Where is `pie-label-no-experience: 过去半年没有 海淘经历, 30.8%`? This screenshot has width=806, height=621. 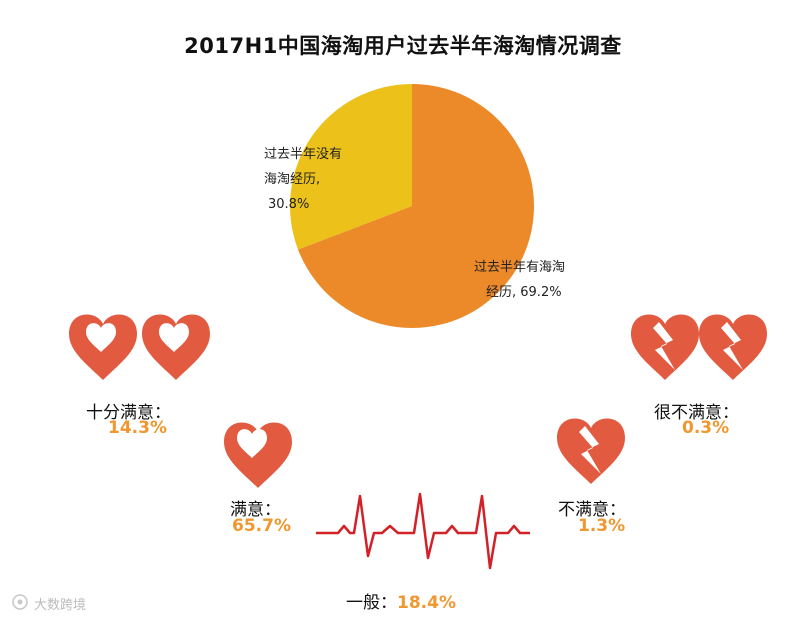 pie-label-no-experience: 过去半年没有 海淘经历, 30.8% is located at coordinates (303, 179).